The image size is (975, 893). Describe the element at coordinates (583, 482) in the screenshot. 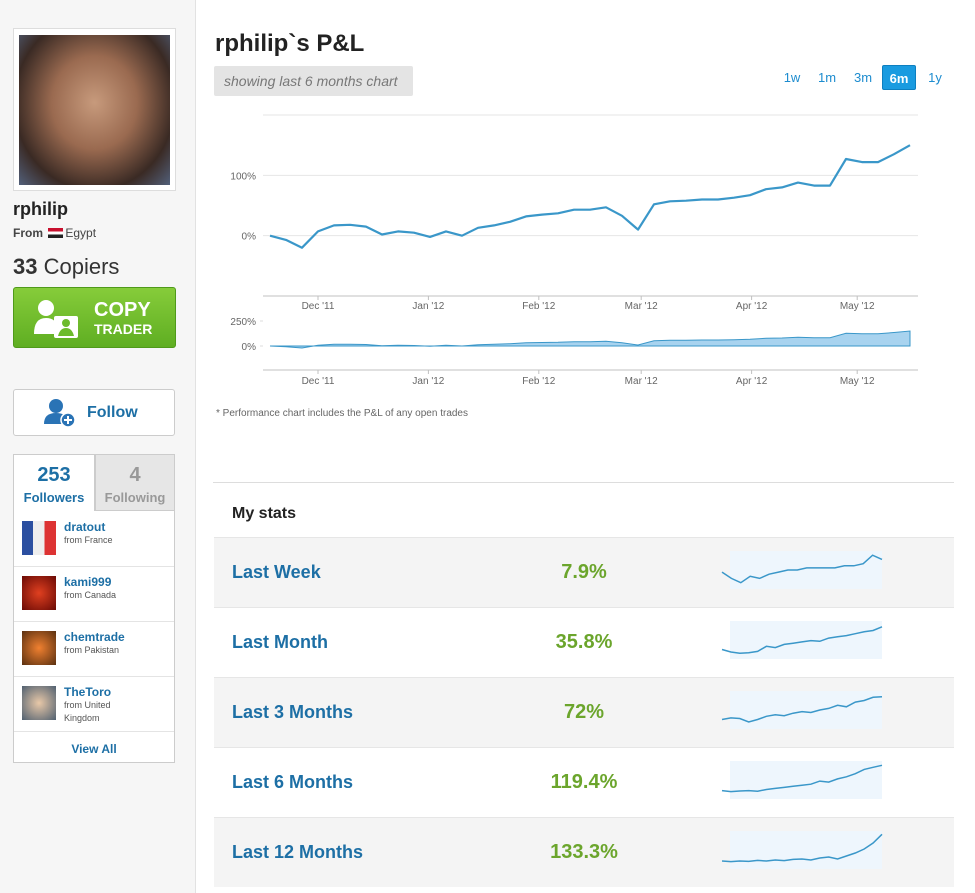

I see `separator` at that location.